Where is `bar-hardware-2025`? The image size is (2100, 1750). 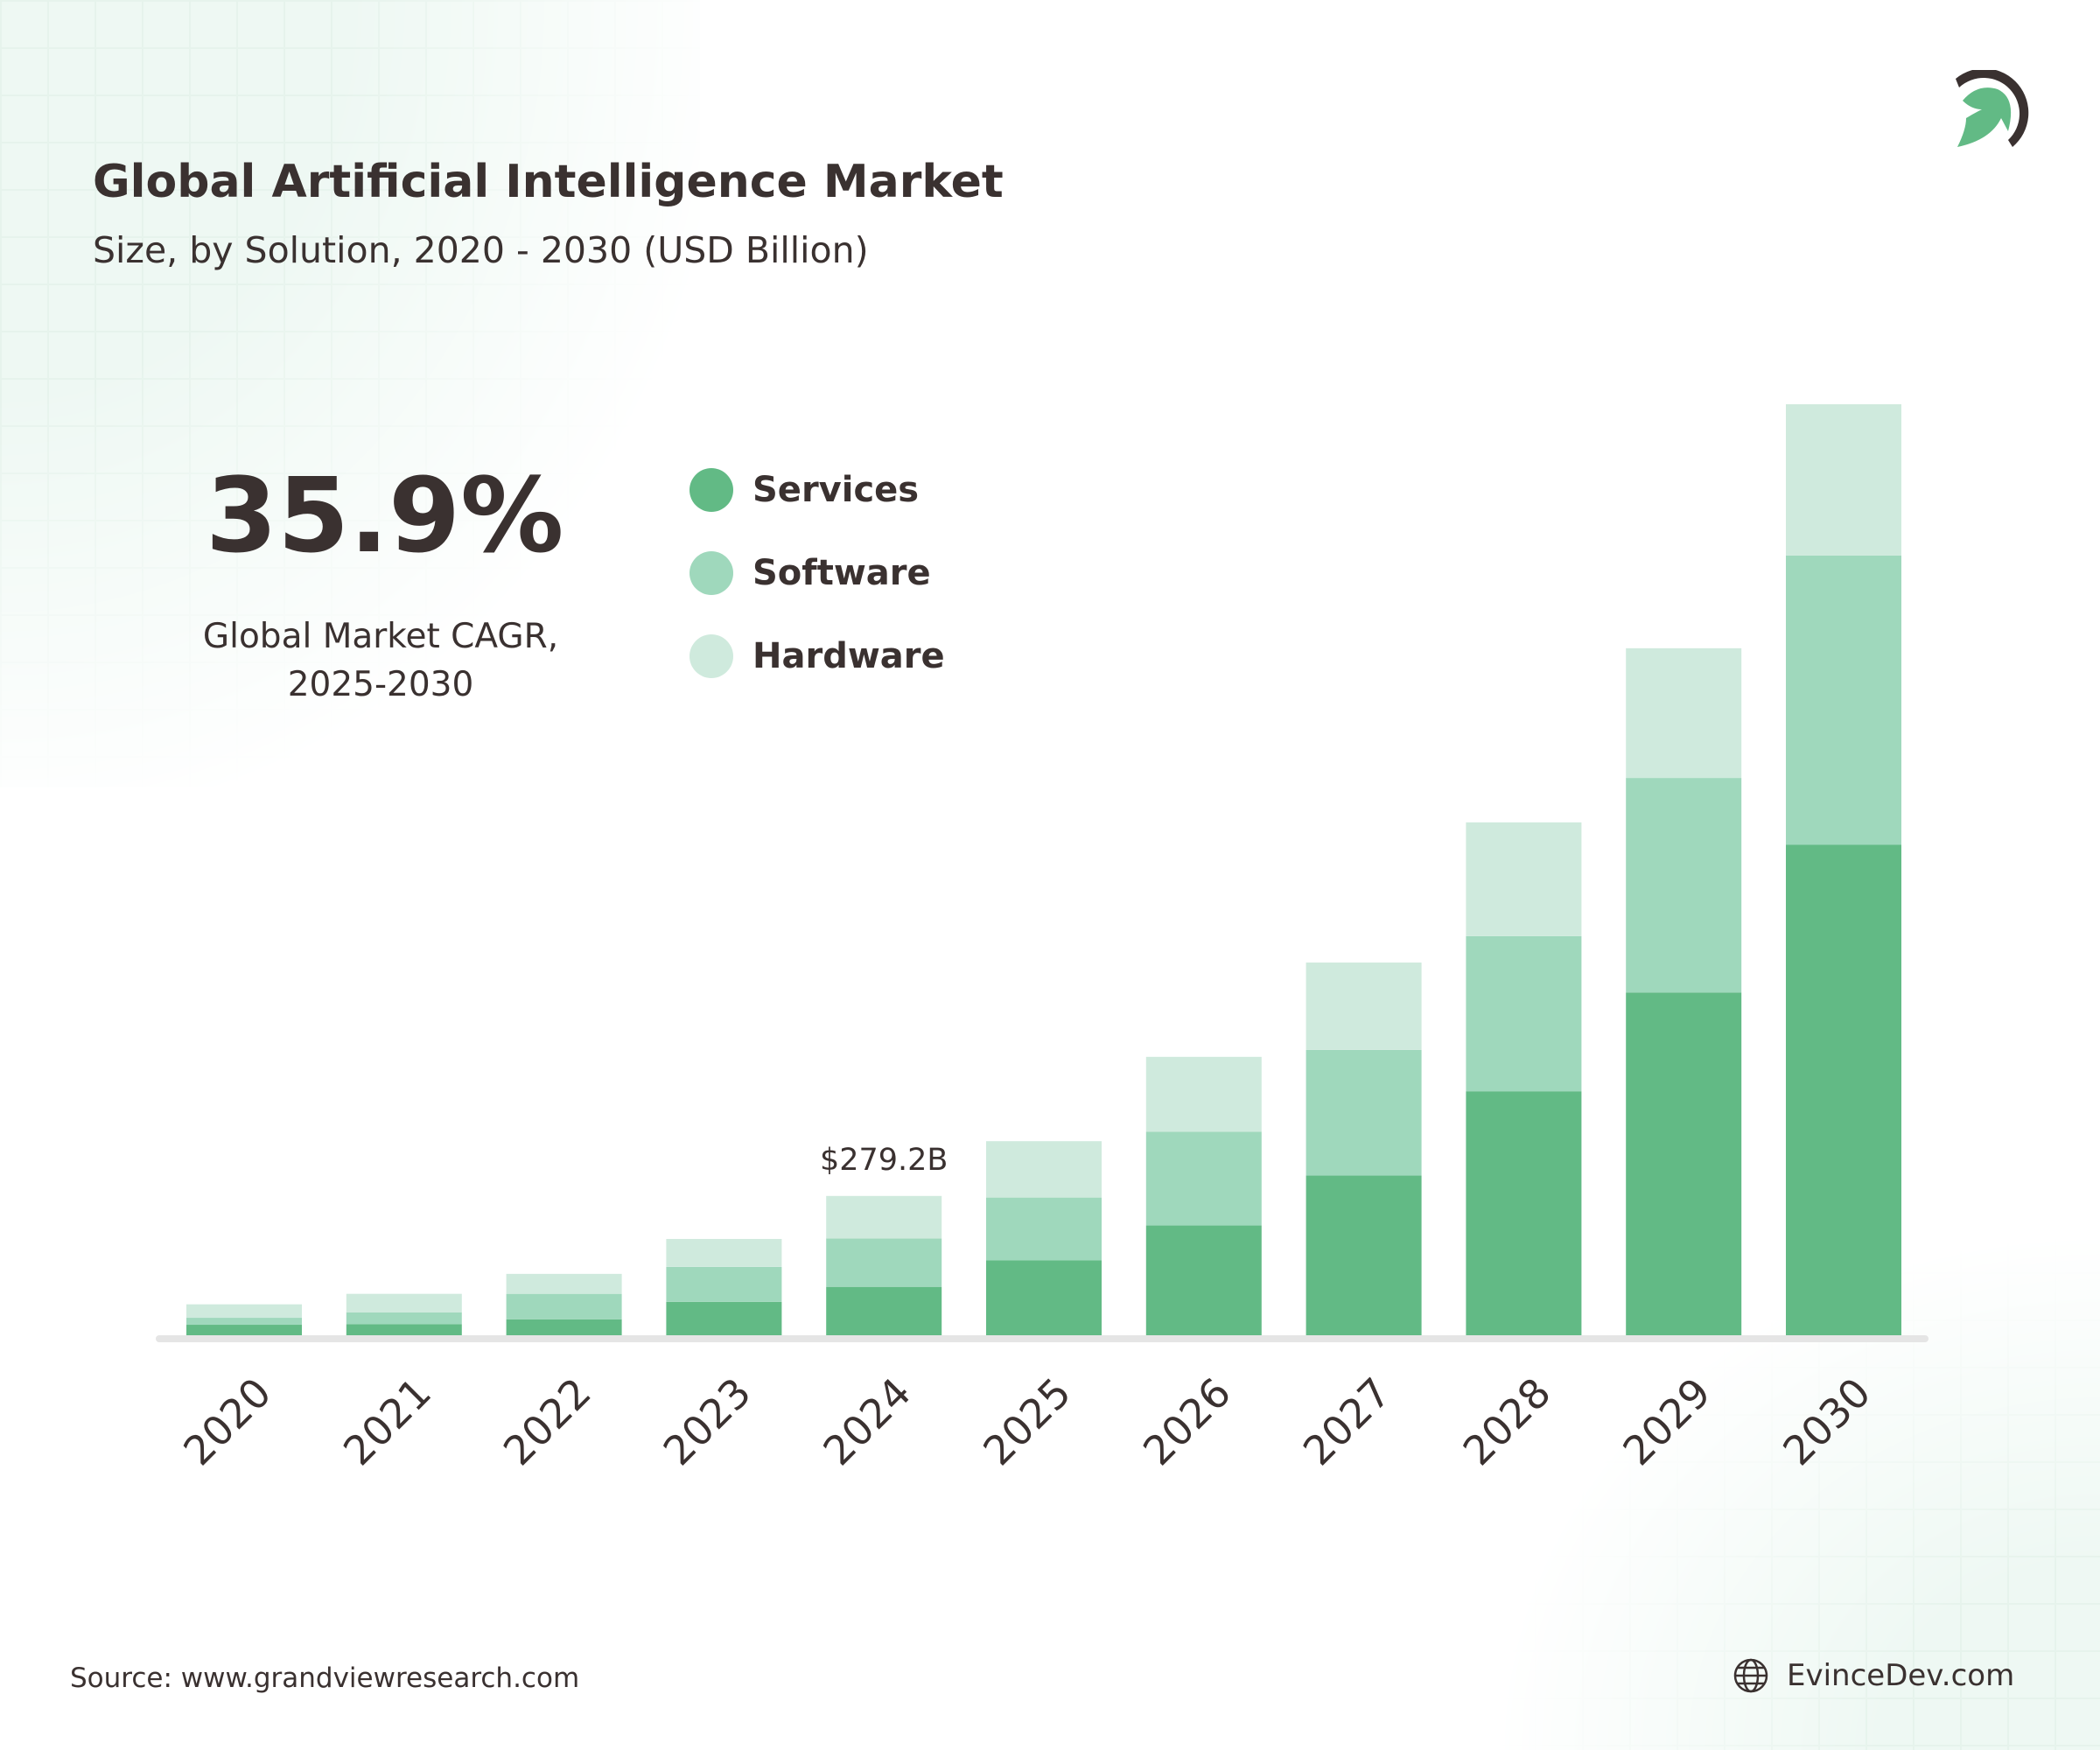
bar-hardware-2025 is located at coordinates (1044, 1169).